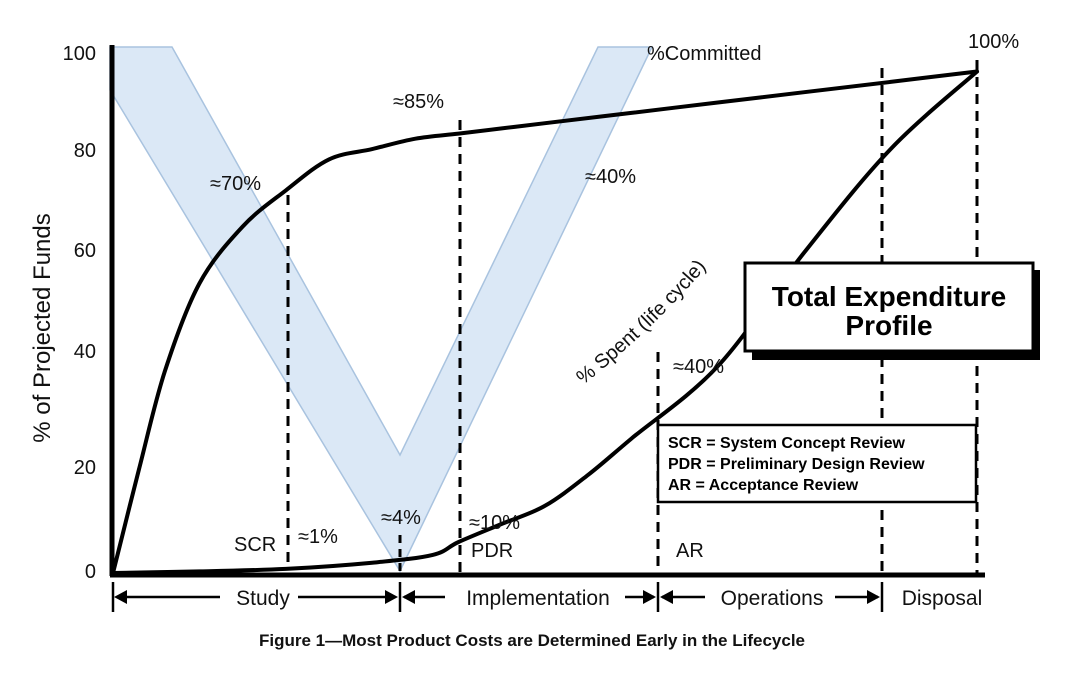 This screenshot has width=1071, height=680. What do you see at coordinates (889, 296) in the screenshot?
I see `chart-title-line-1: Total Expenditure` at bounding box center [889, 296].